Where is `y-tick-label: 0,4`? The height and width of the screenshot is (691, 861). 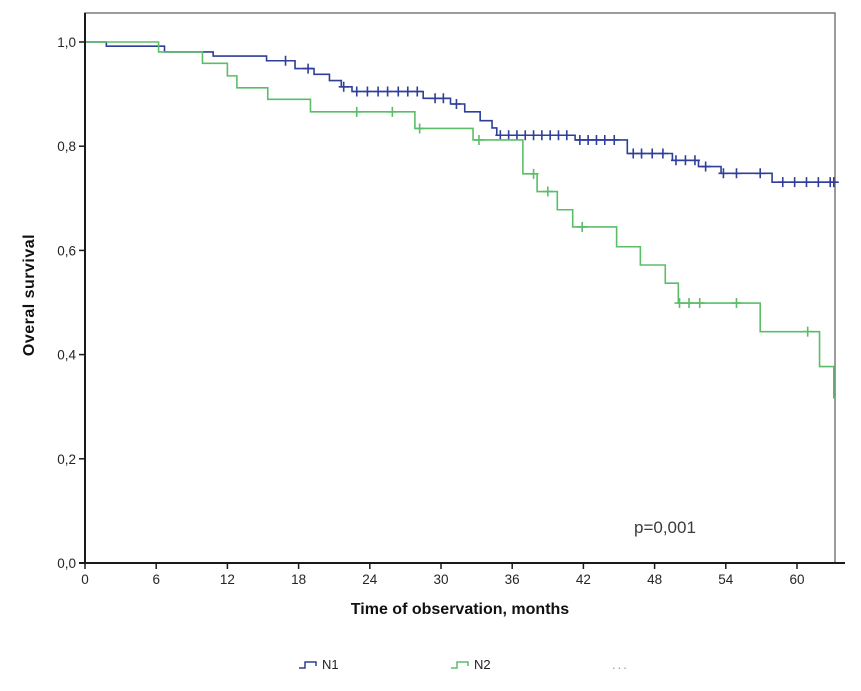 y-tick-label: 0,4 is located at coordinates (66, 355).